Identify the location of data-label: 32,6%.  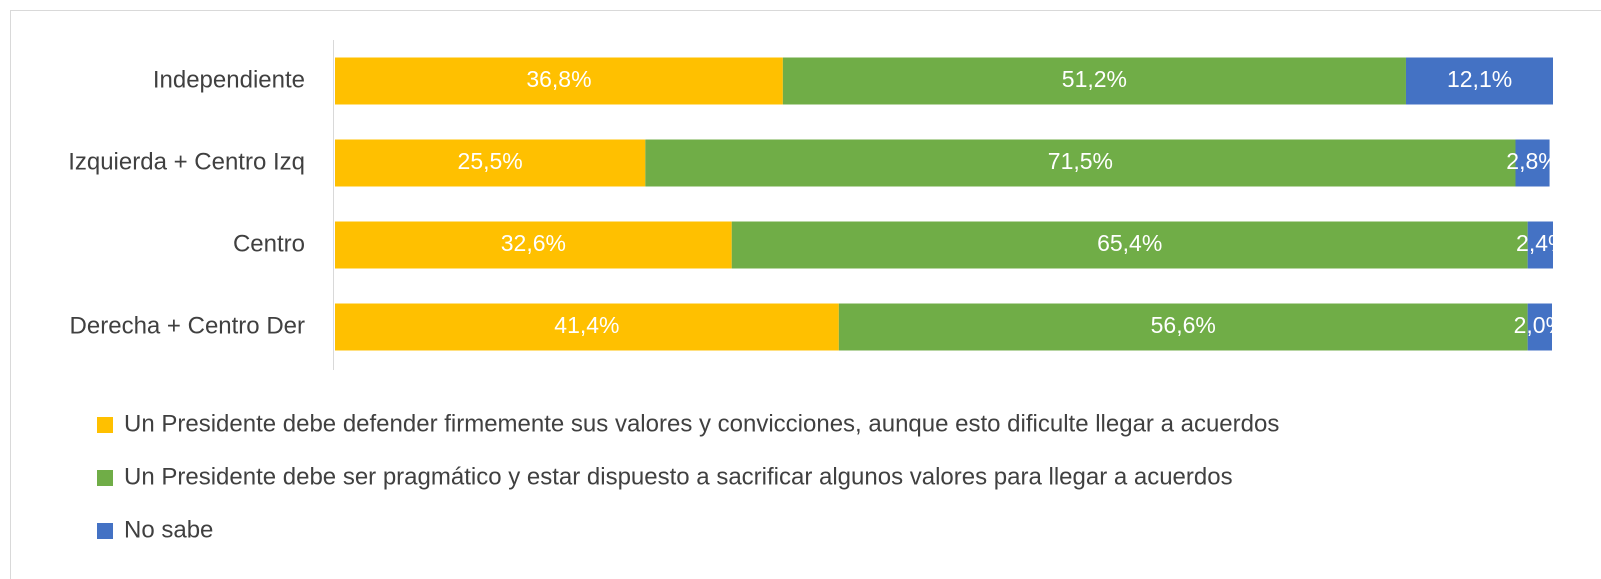
(533, 243).